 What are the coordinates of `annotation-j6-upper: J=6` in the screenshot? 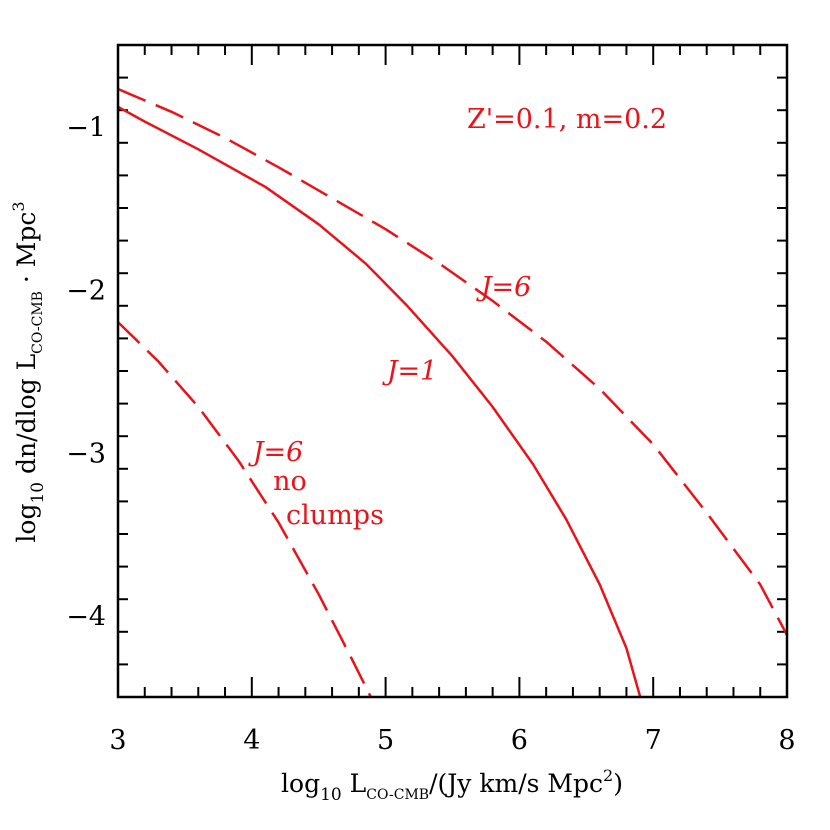 It's located at (504, 287).